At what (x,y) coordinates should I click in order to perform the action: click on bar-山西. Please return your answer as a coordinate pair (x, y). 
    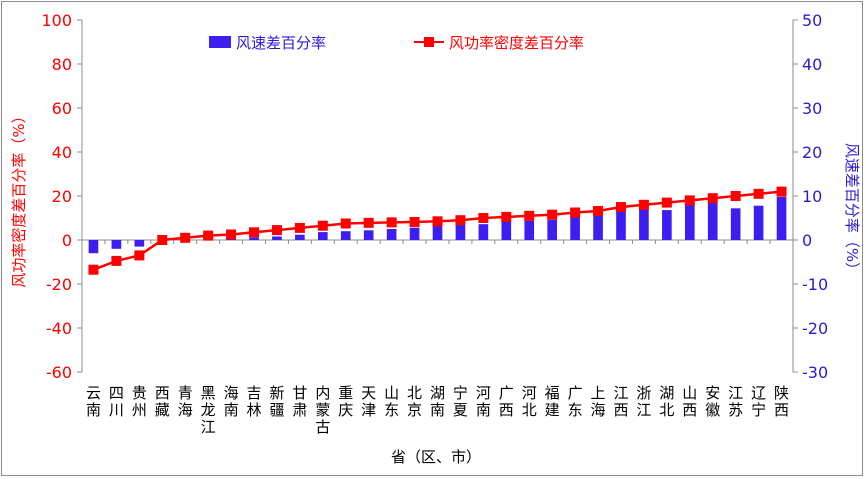
    Looking at the image, I should click on (689, 221).